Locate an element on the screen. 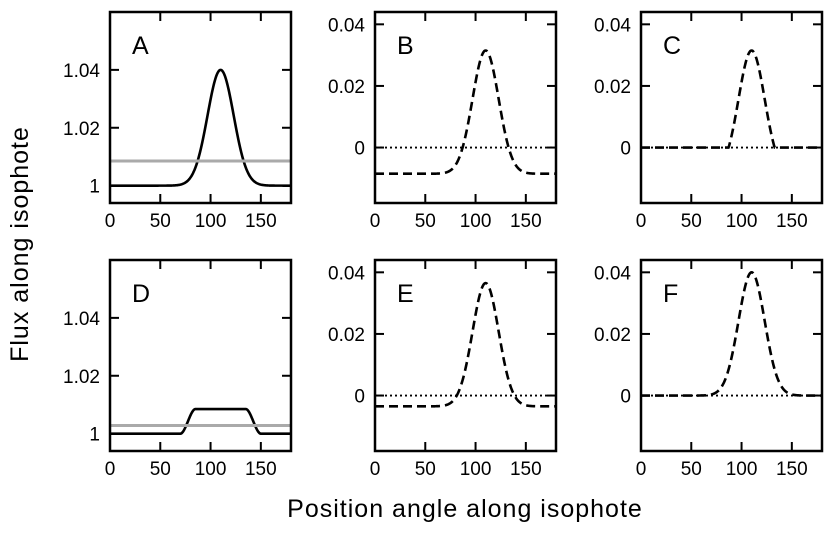 The height and width of the screenshot is (534, 830). xtick-label-b-2: 100 is located at coordinates (476, 221).